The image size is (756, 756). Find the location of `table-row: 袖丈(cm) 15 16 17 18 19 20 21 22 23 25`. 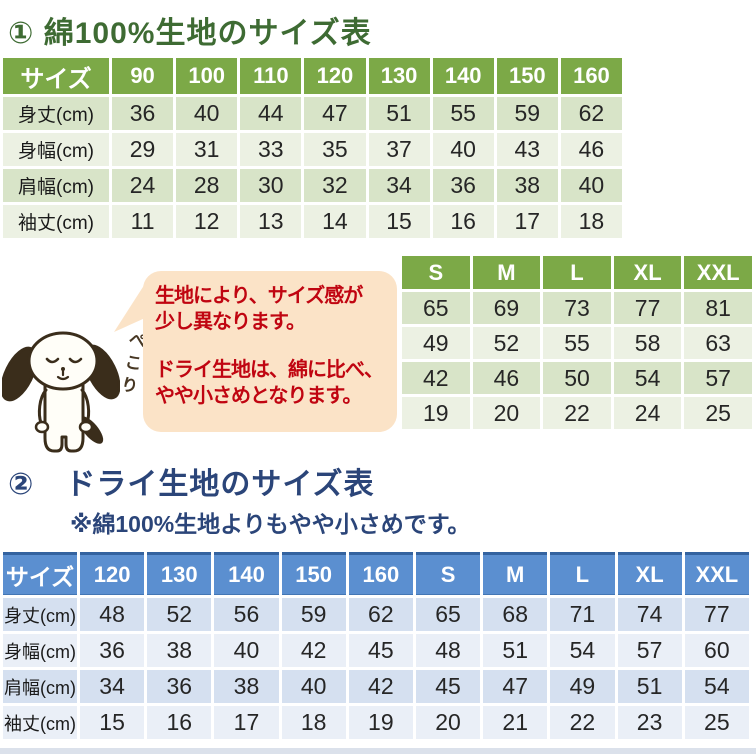

table-row: 袖丈(cm) 15 16 17 18 19 20 21 22 23 25 is located at coordinates (376, 722).